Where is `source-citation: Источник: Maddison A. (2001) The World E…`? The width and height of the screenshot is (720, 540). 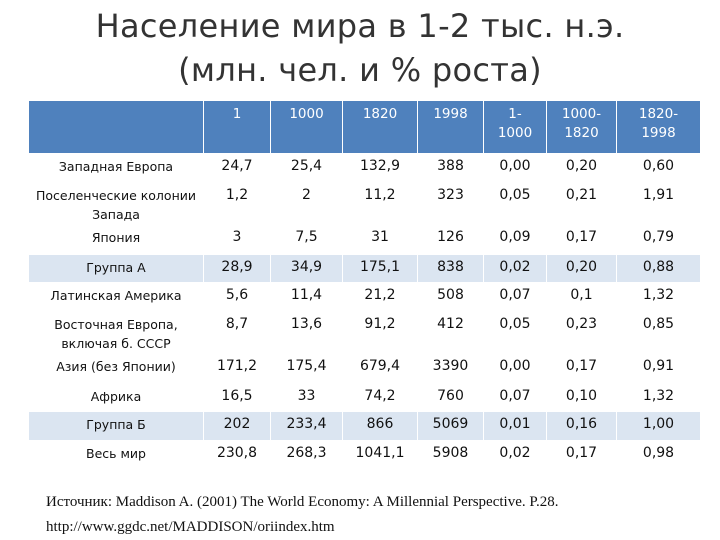 source-citation: Источник: Maddison A. (2001) The World E… is located at coordinates (302, 502).